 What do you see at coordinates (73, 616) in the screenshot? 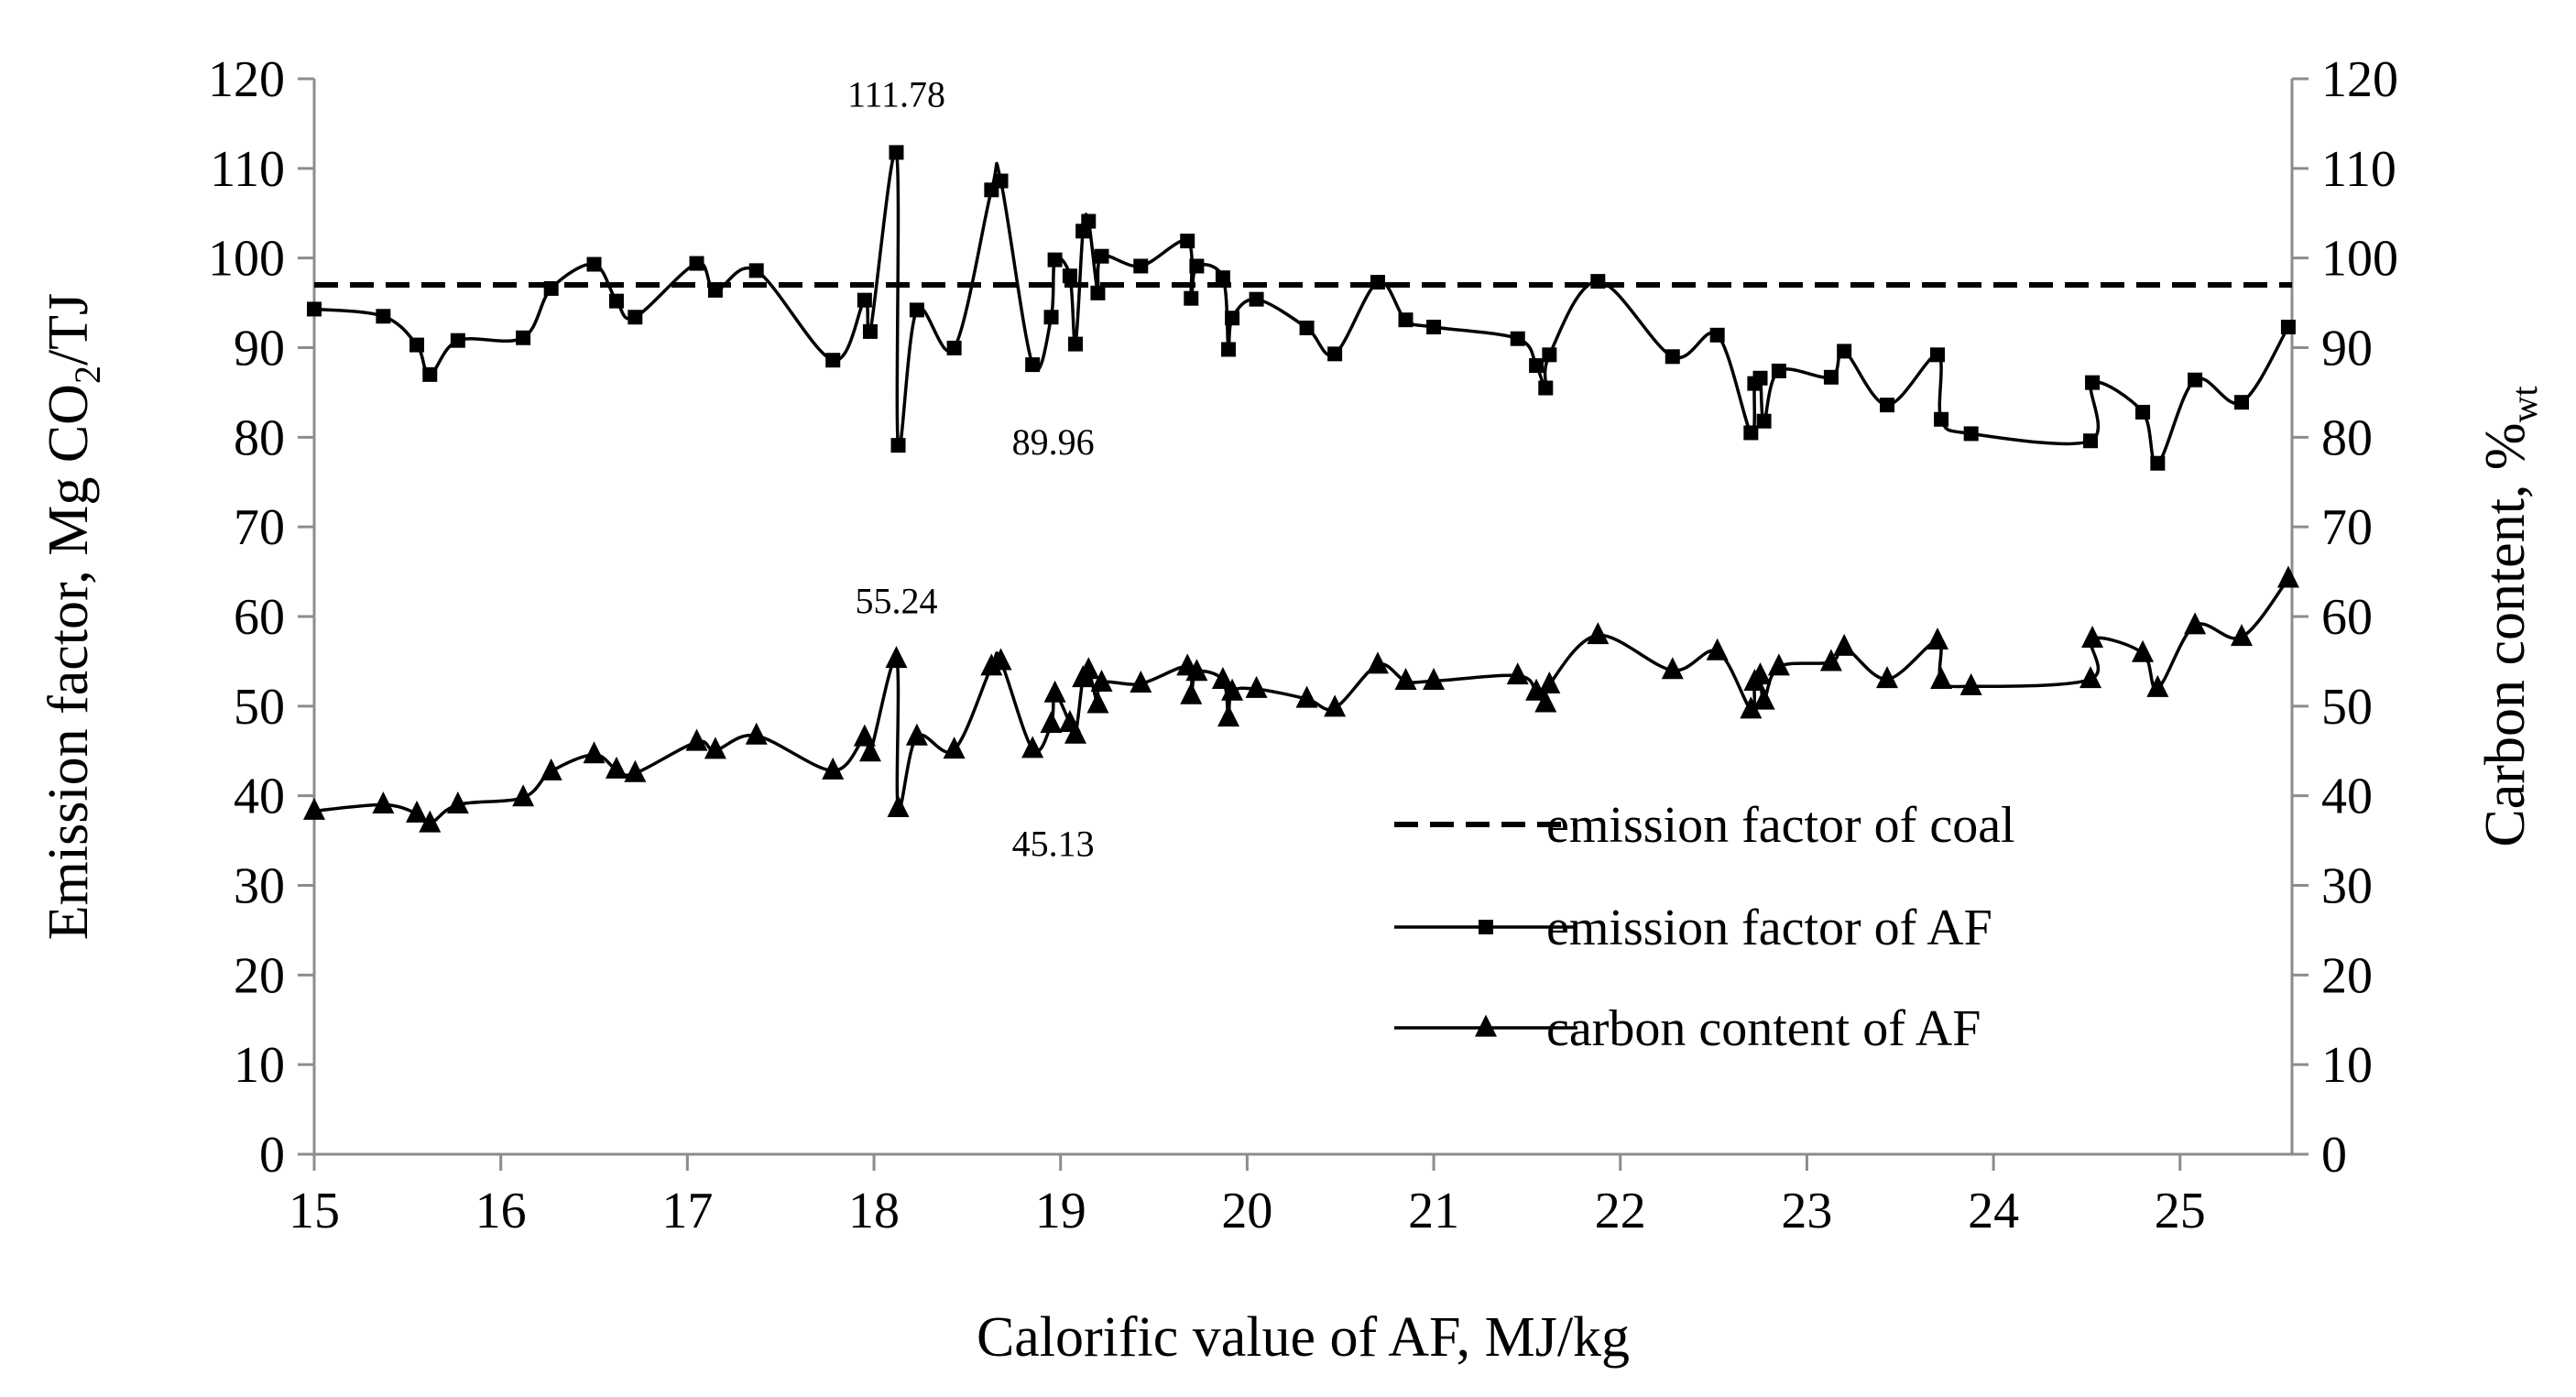
I see `y-axis-title-left: Emission factor, Mg CO2/TJ` at bounding box center [73, 616].